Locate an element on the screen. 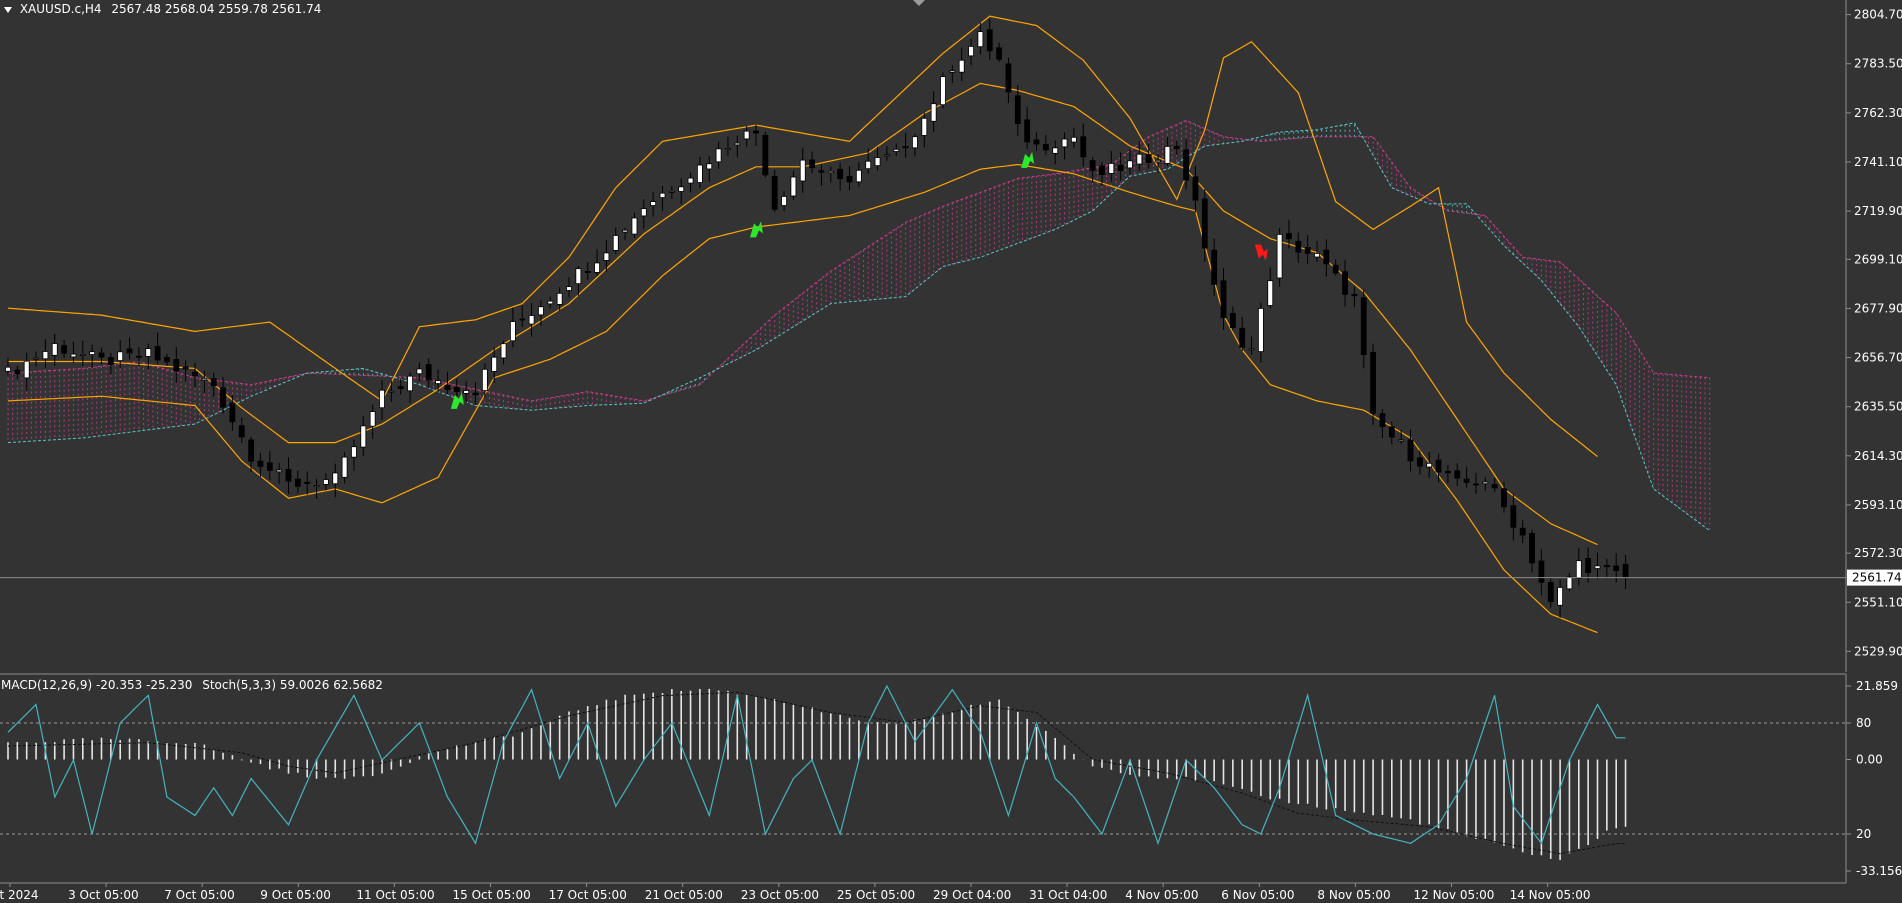 Image resolution: width=1902 pixels, height=903 pixels. time-tick-label: 17 Oct 05:00 is located at coordinates (588, 895).